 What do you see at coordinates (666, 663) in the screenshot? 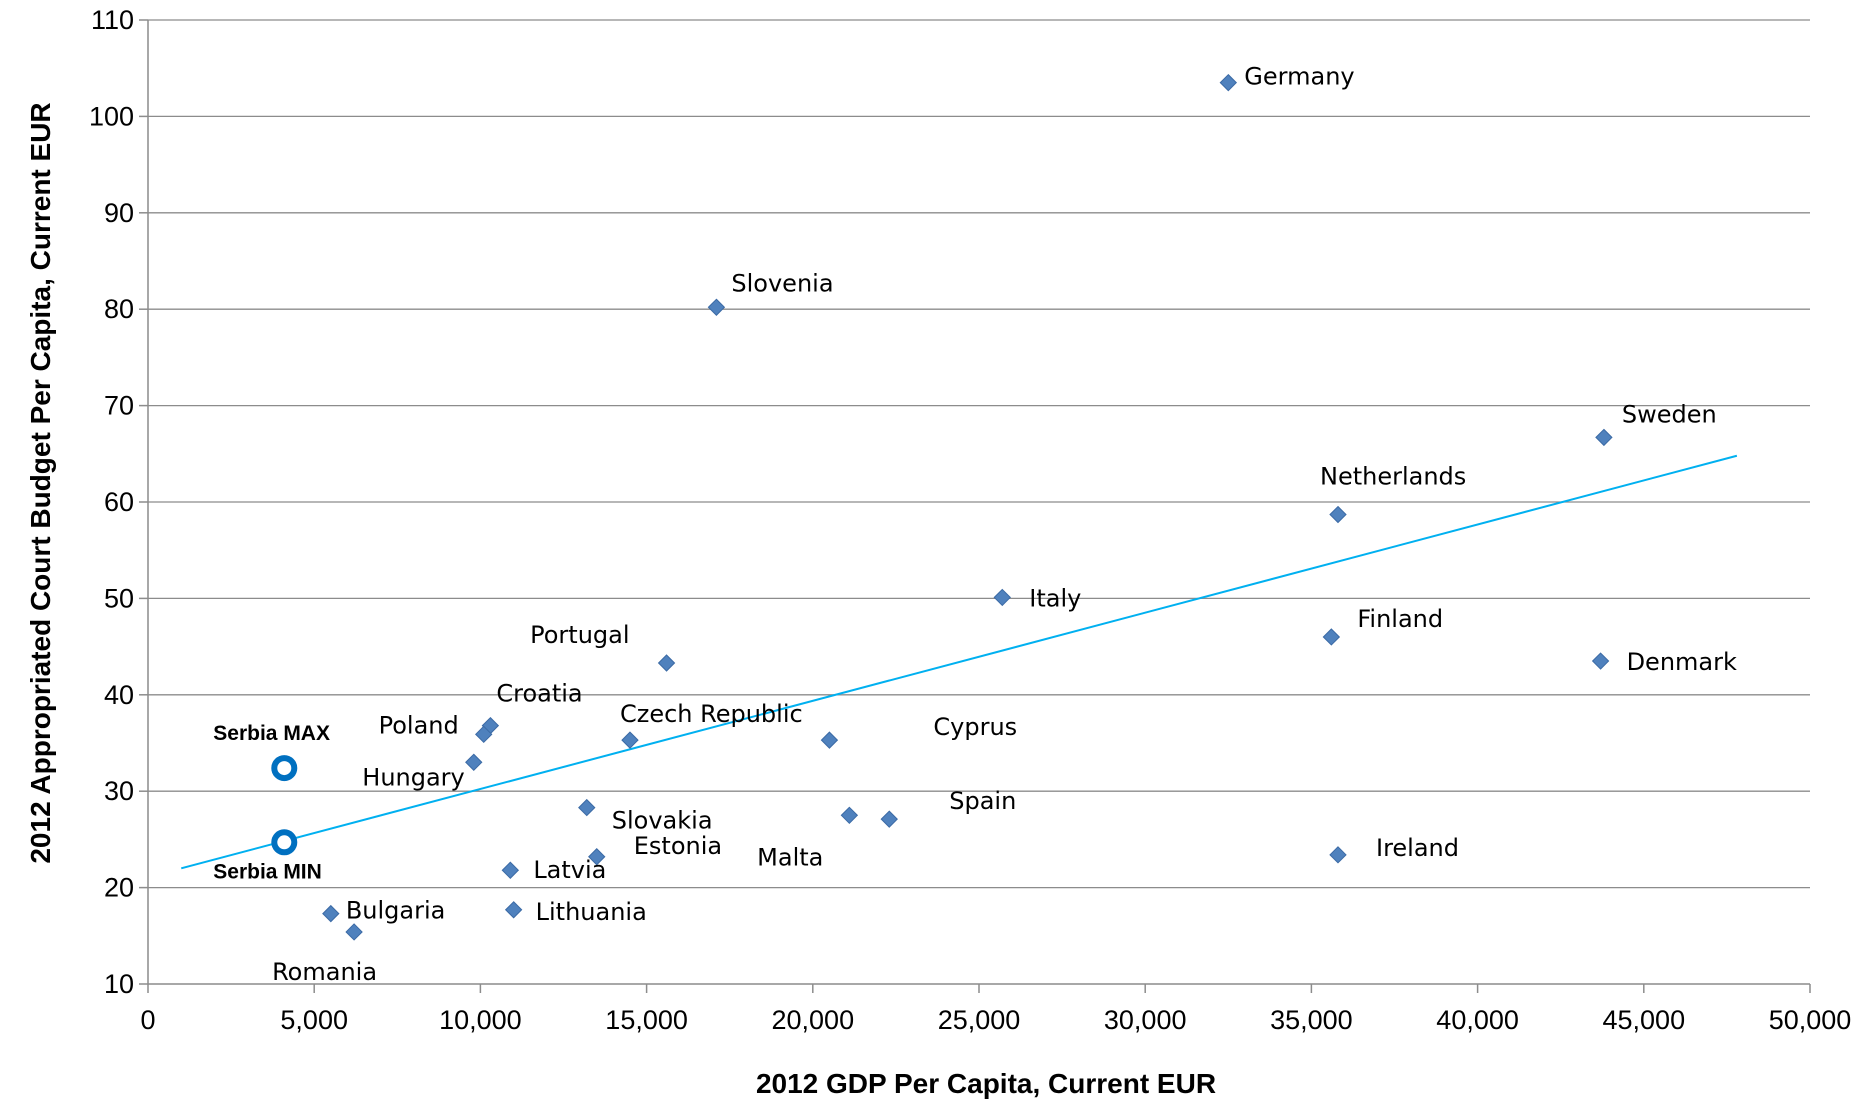
I see `point-portugal` at bounding box center [666, 663].